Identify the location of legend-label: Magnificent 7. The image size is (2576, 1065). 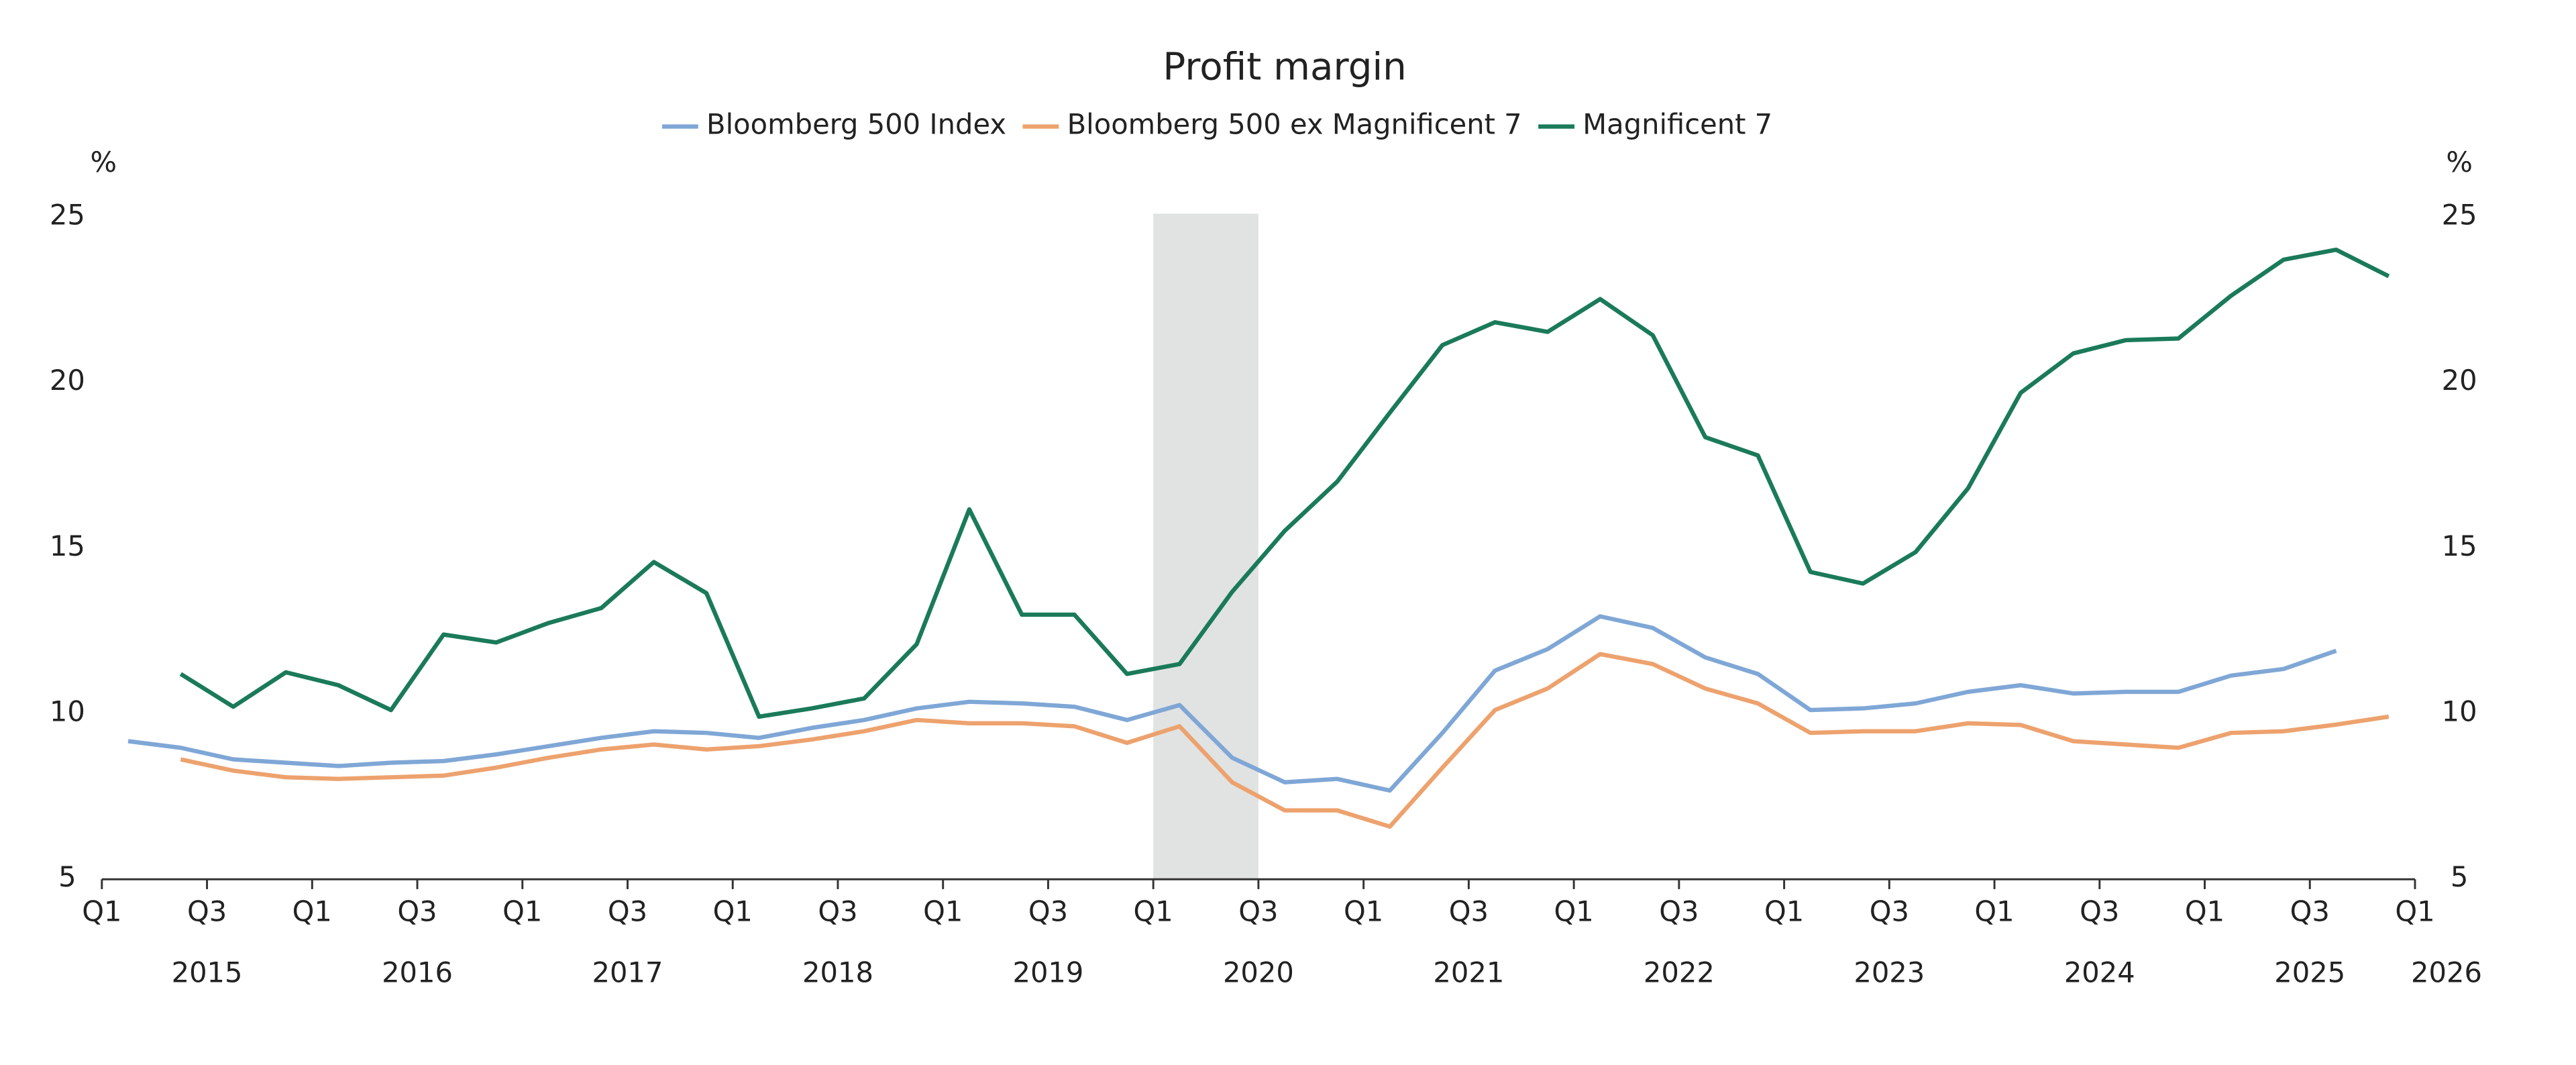
(1677, 124).